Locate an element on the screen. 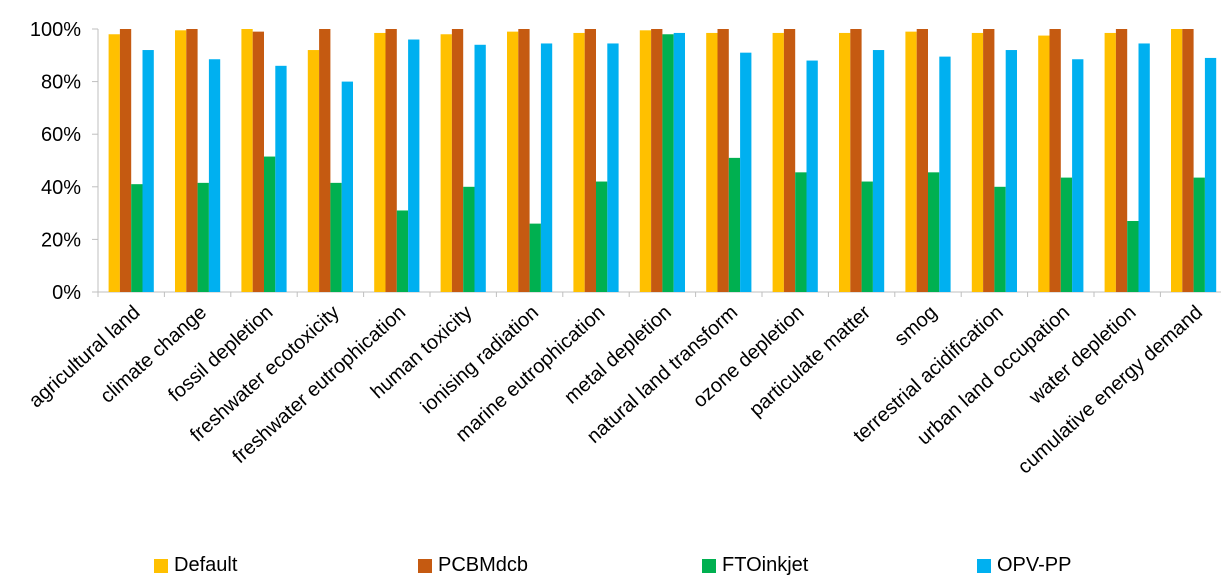  legend-label: FTOinkjet is located at coordinates (765, 565).